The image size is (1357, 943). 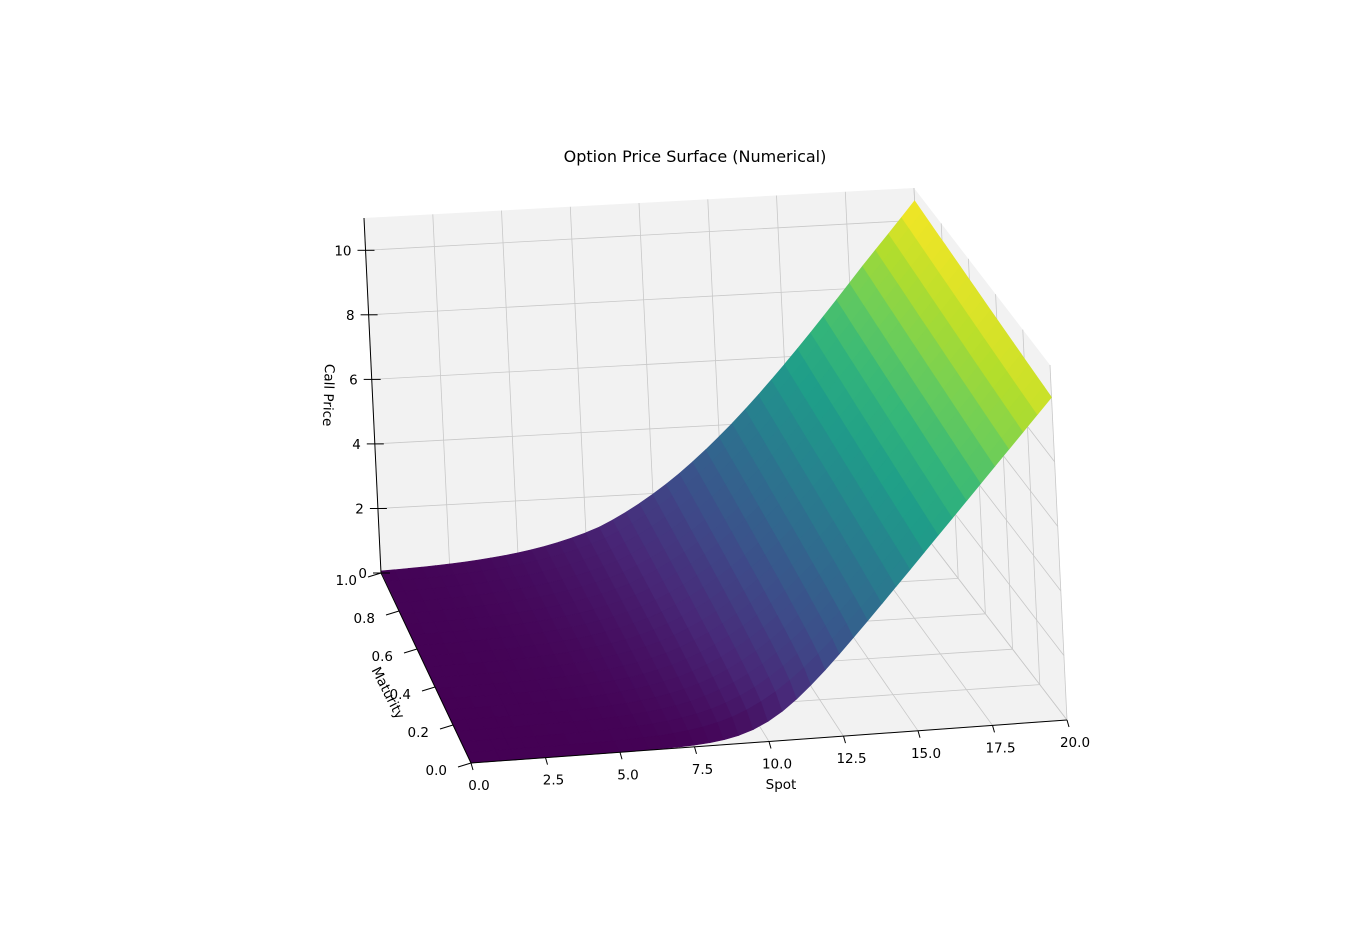 What do you see at coordinates (418, 733) in the screenshot?
I see `maturity-tick-label: 0.2` at bounding box center [418, 733].